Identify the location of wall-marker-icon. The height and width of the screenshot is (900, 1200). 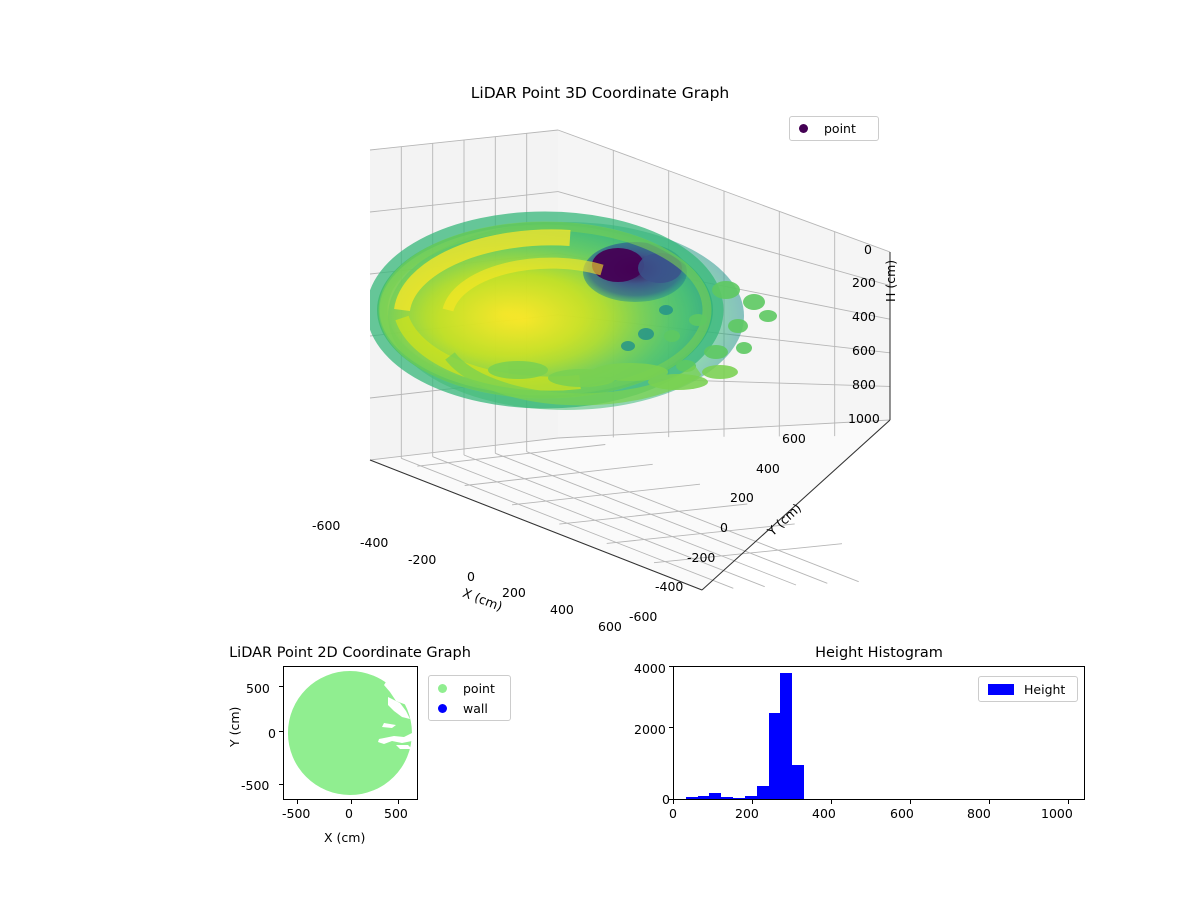
(442, 708).